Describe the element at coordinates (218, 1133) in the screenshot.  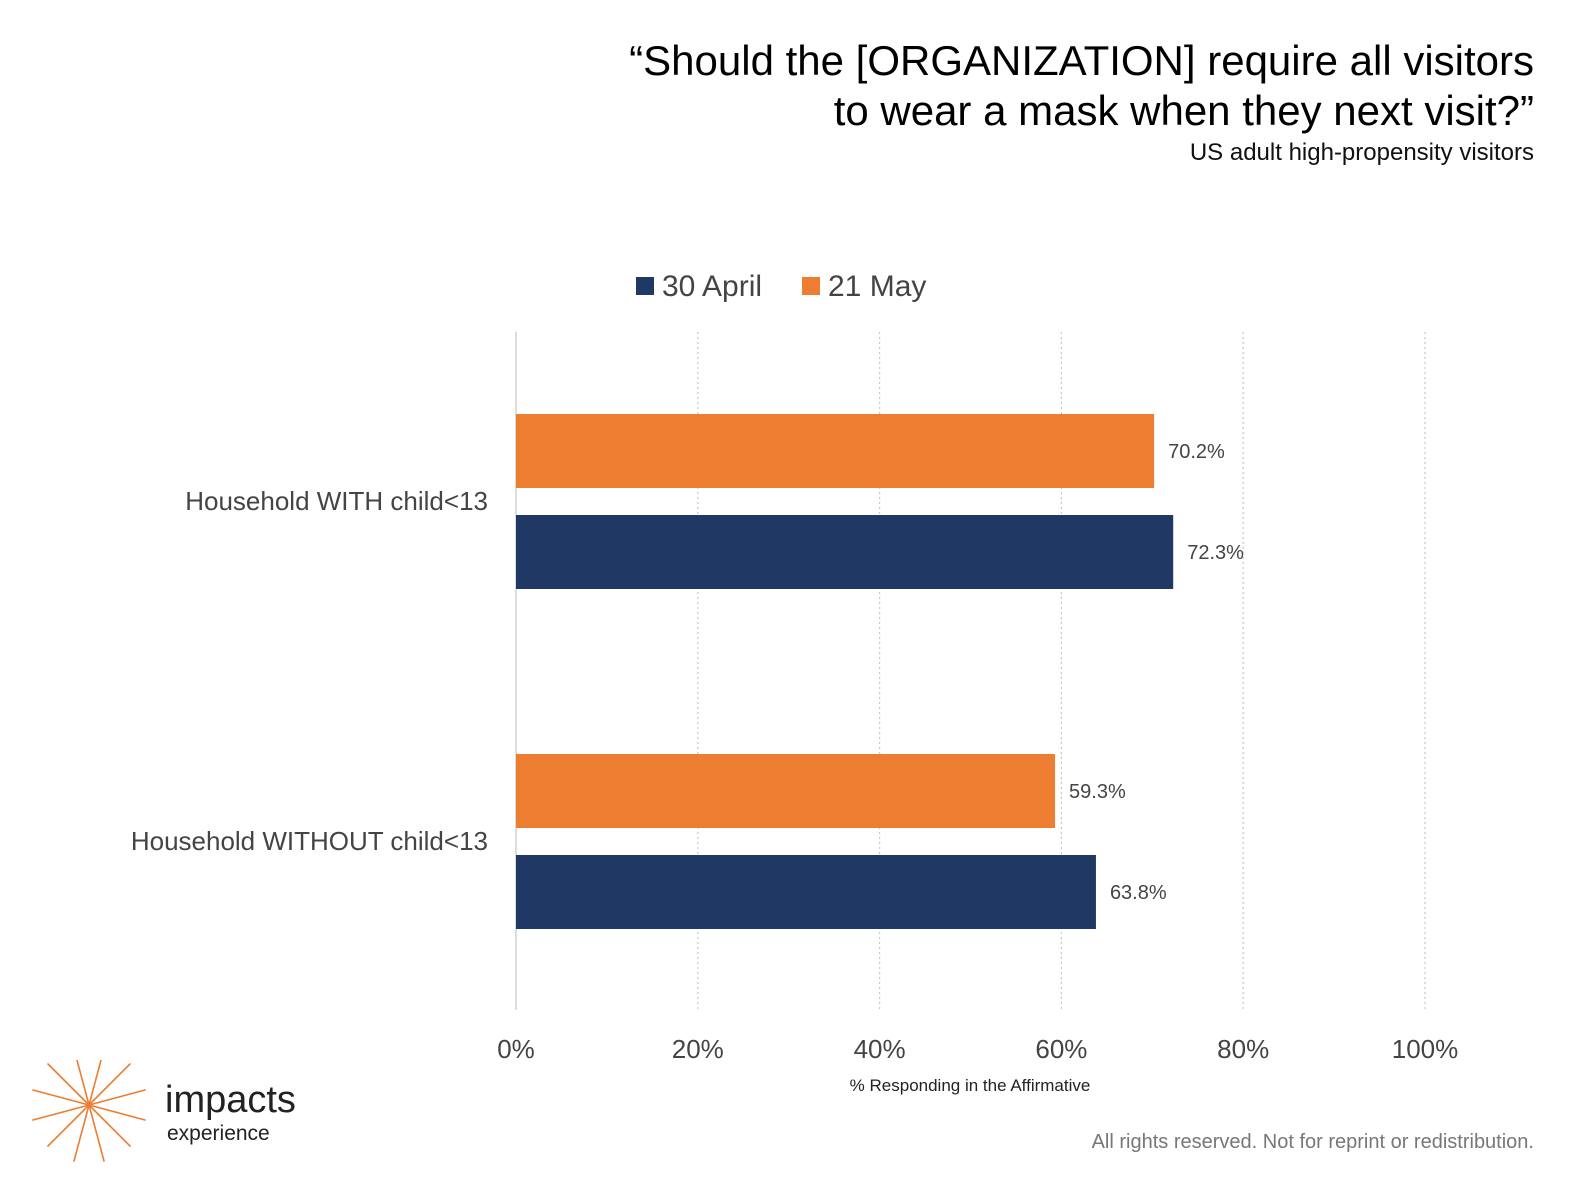
I see `logo-sub: experience` at that location.